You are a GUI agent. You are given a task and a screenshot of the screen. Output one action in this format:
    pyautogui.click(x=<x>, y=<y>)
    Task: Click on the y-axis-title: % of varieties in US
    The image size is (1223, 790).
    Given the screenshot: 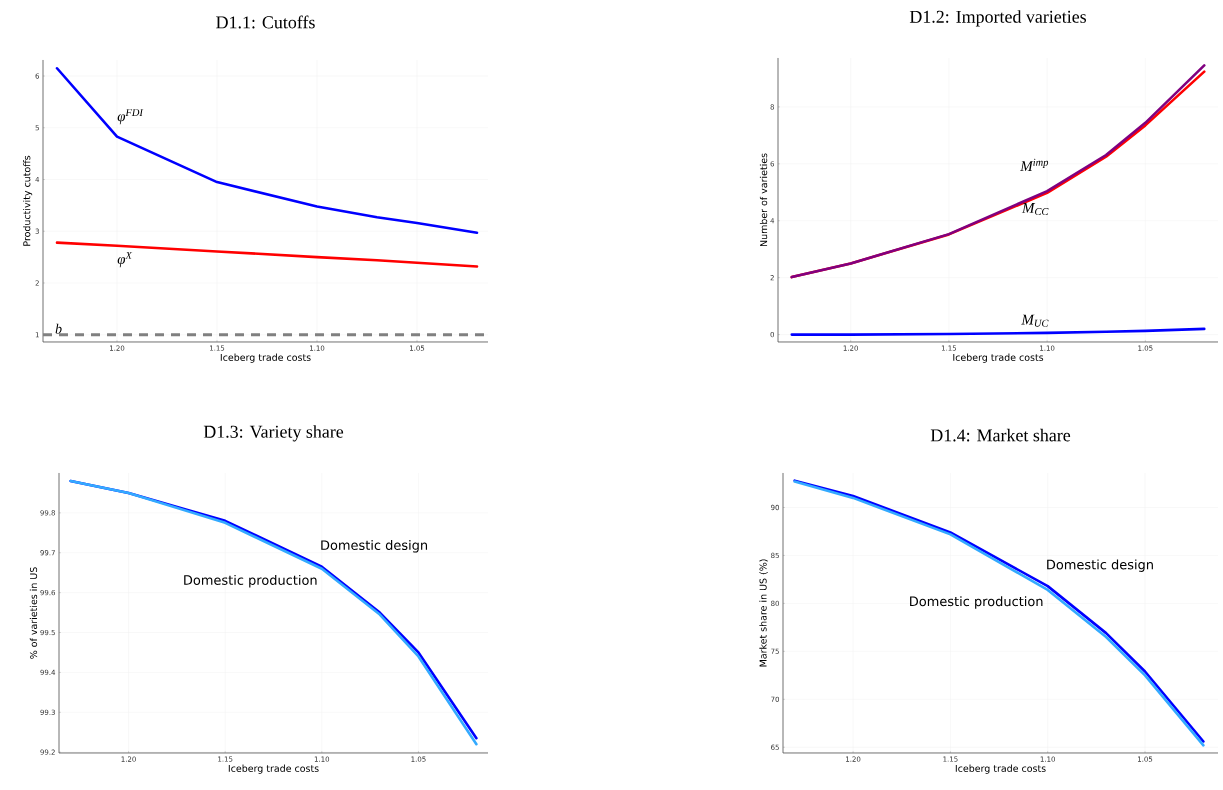 What is the action you would take?
    pyautogui.click(x=33, y=613)
    